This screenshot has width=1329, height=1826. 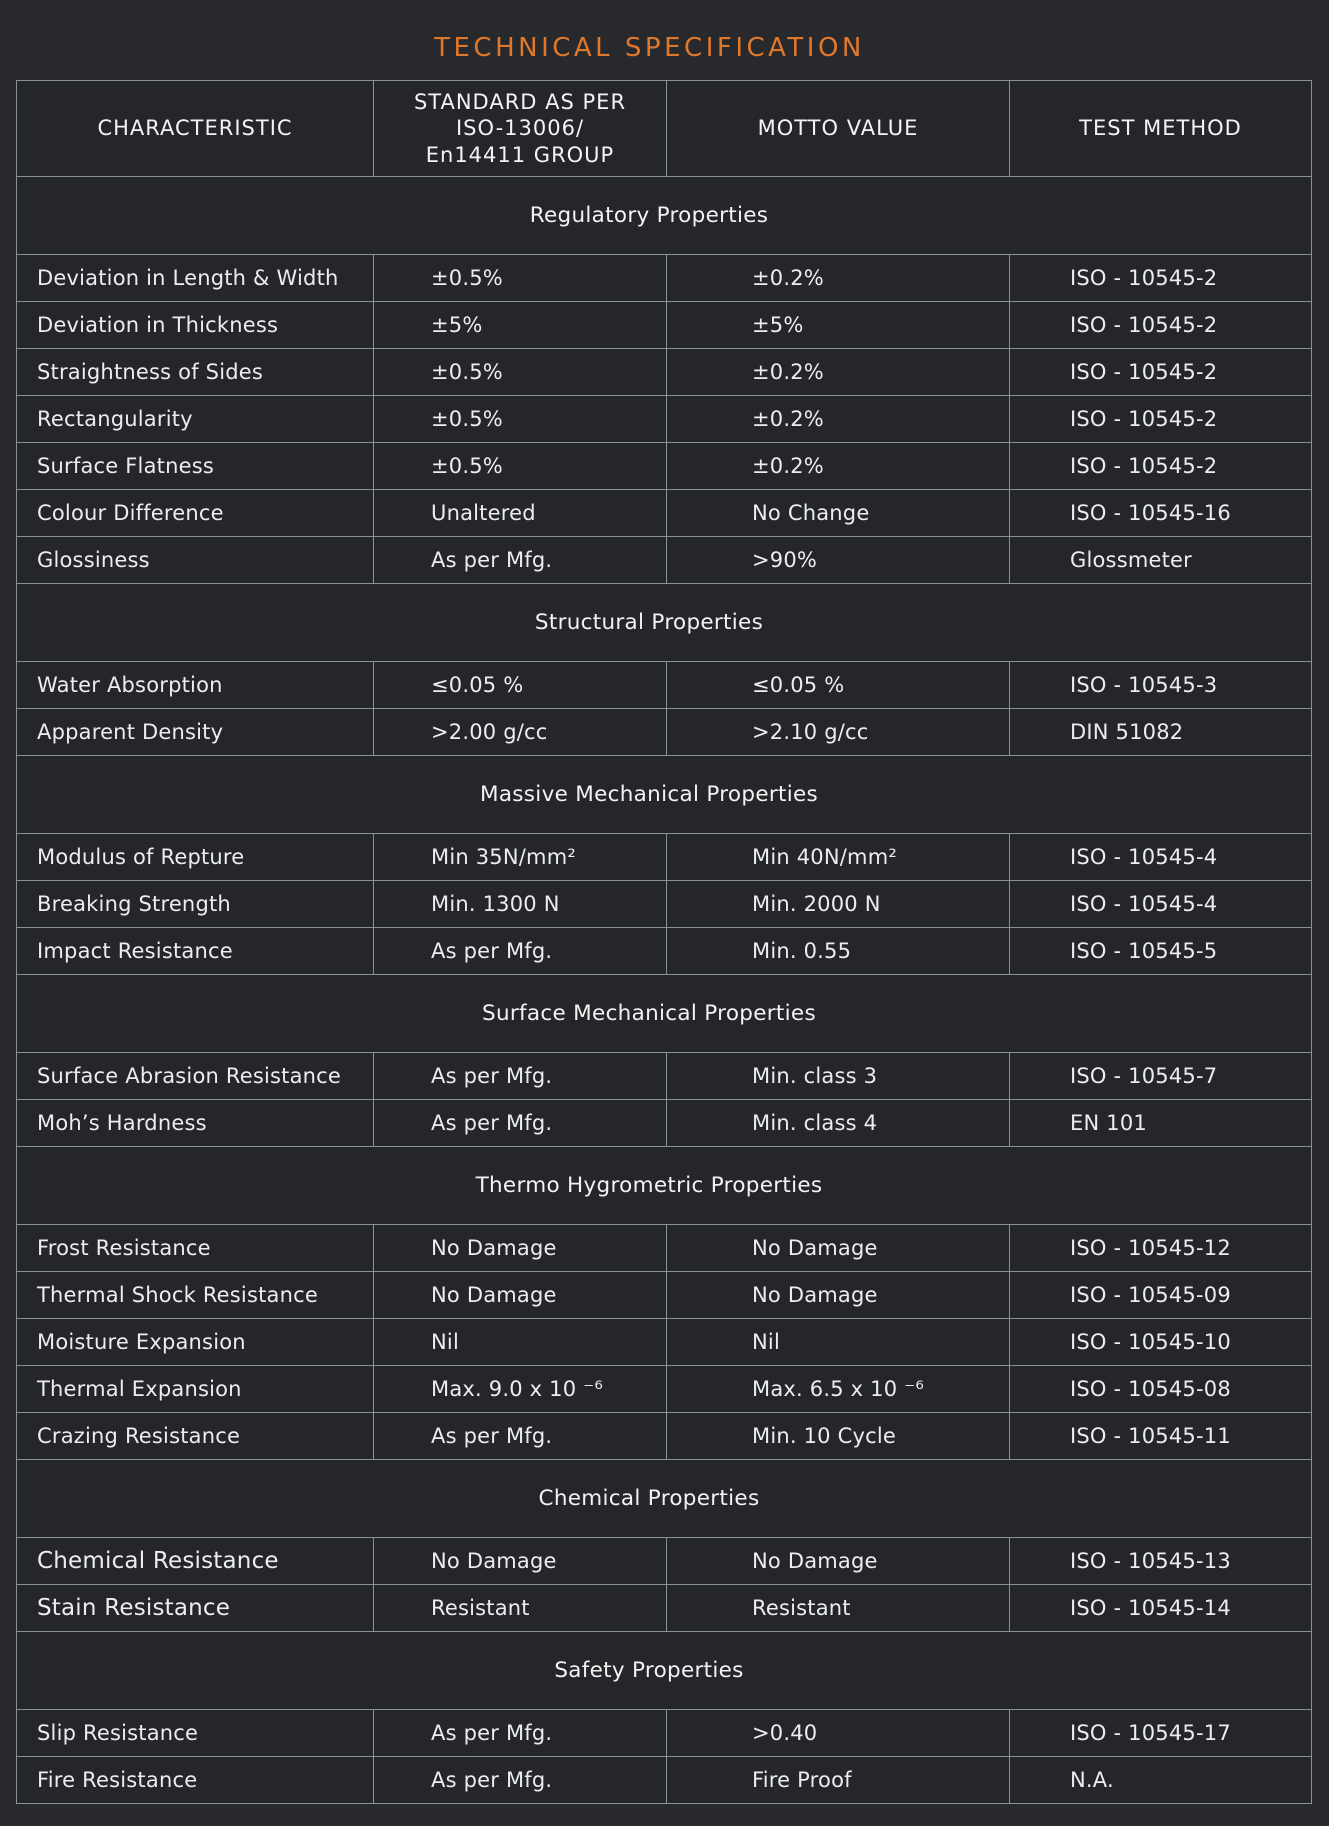 What do you see at coordinates (837, 1076) in the screenshot?
I see `motto-value-cell: Min. class 3` at bounding box center [837, 1076].